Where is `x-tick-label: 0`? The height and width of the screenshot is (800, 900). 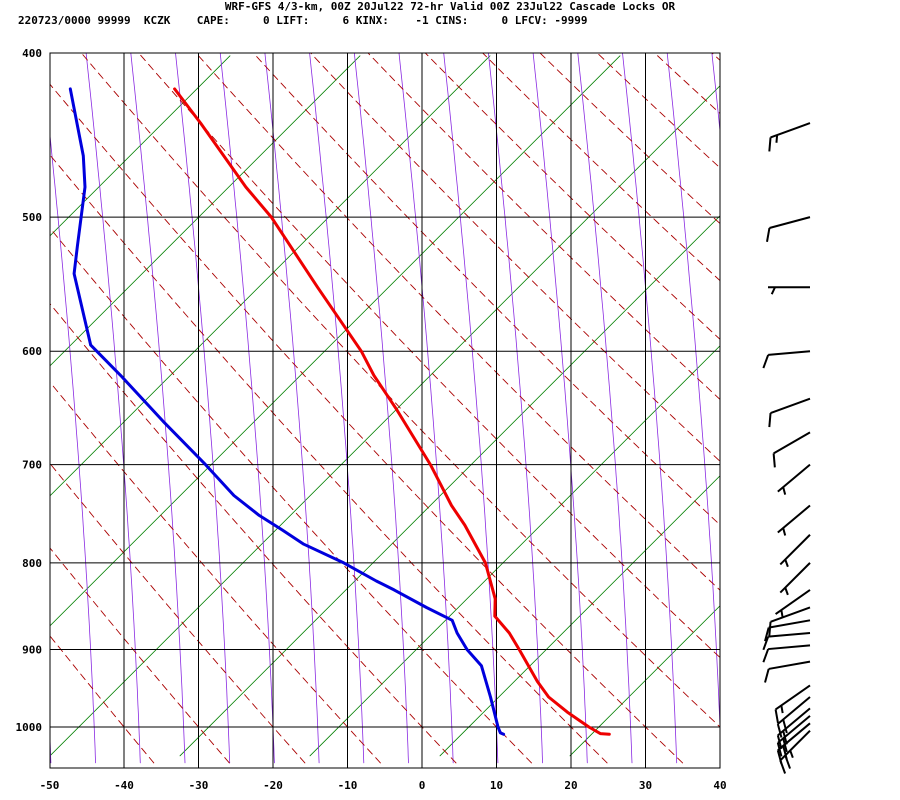
x-tick-label: 0 is located at coordinates (422, 785).